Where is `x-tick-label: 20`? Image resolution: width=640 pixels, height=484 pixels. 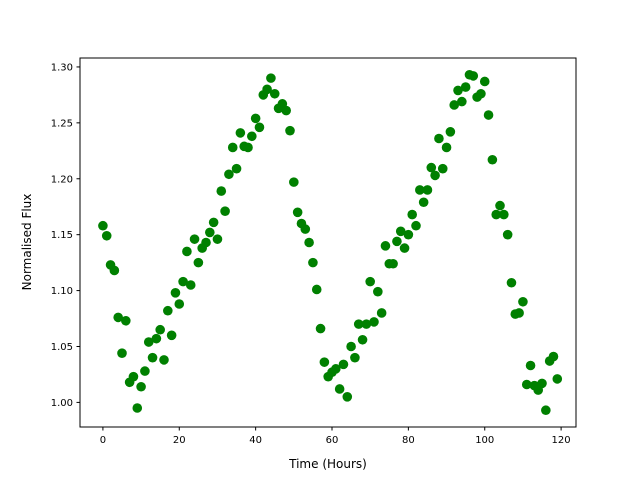
x-tick-label: 20 is located at coordinates (179, 440).